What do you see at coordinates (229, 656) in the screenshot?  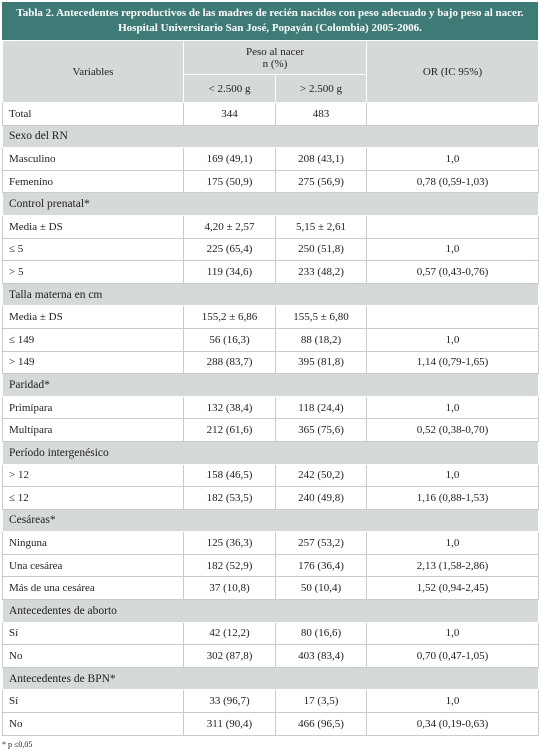 I see `cell: 302 (87,8)` at bounding box center [229, 656].